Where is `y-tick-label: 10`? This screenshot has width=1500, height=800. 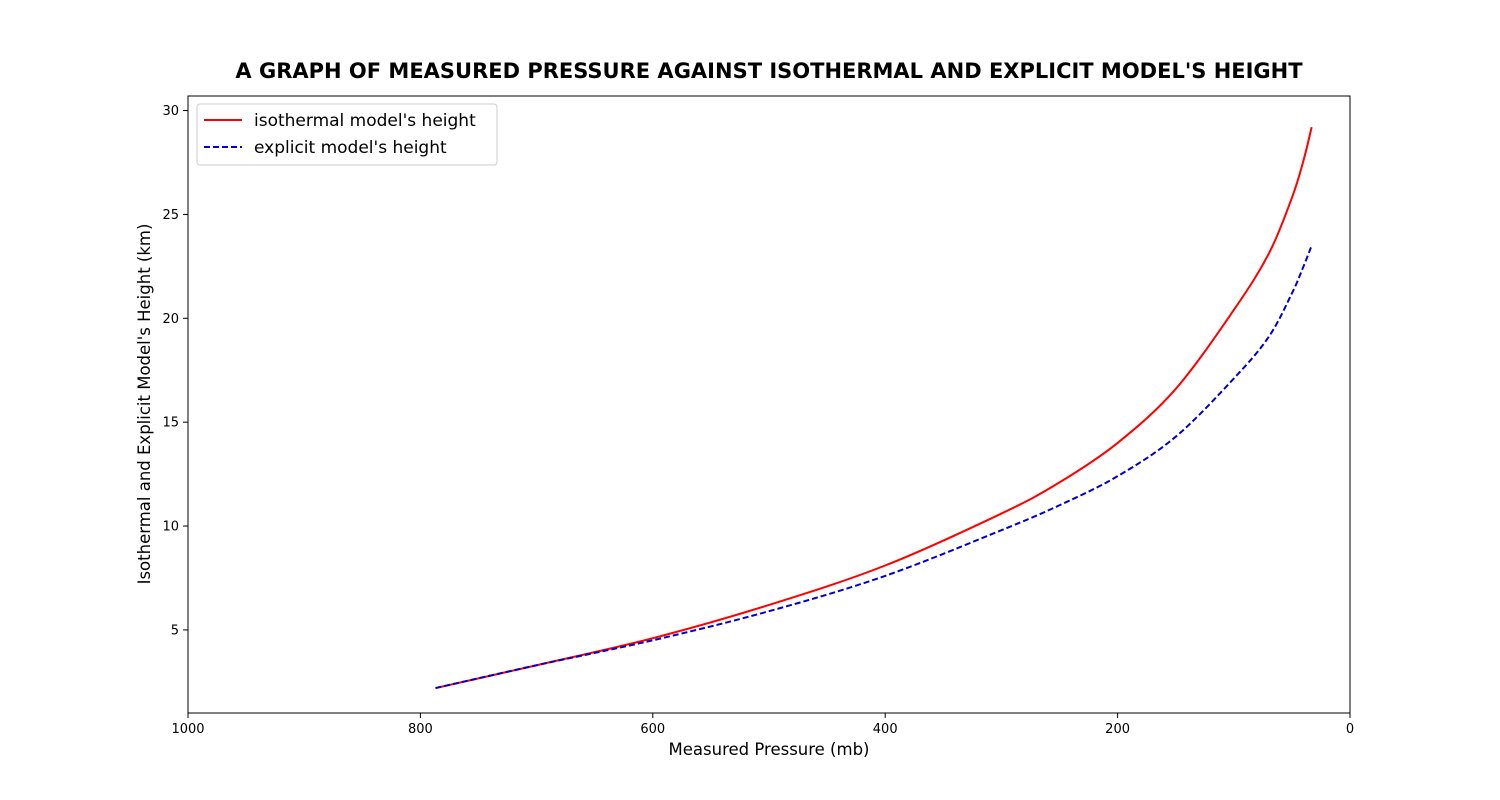 y-tick-label: 10 is located at coordinates (170, 527).